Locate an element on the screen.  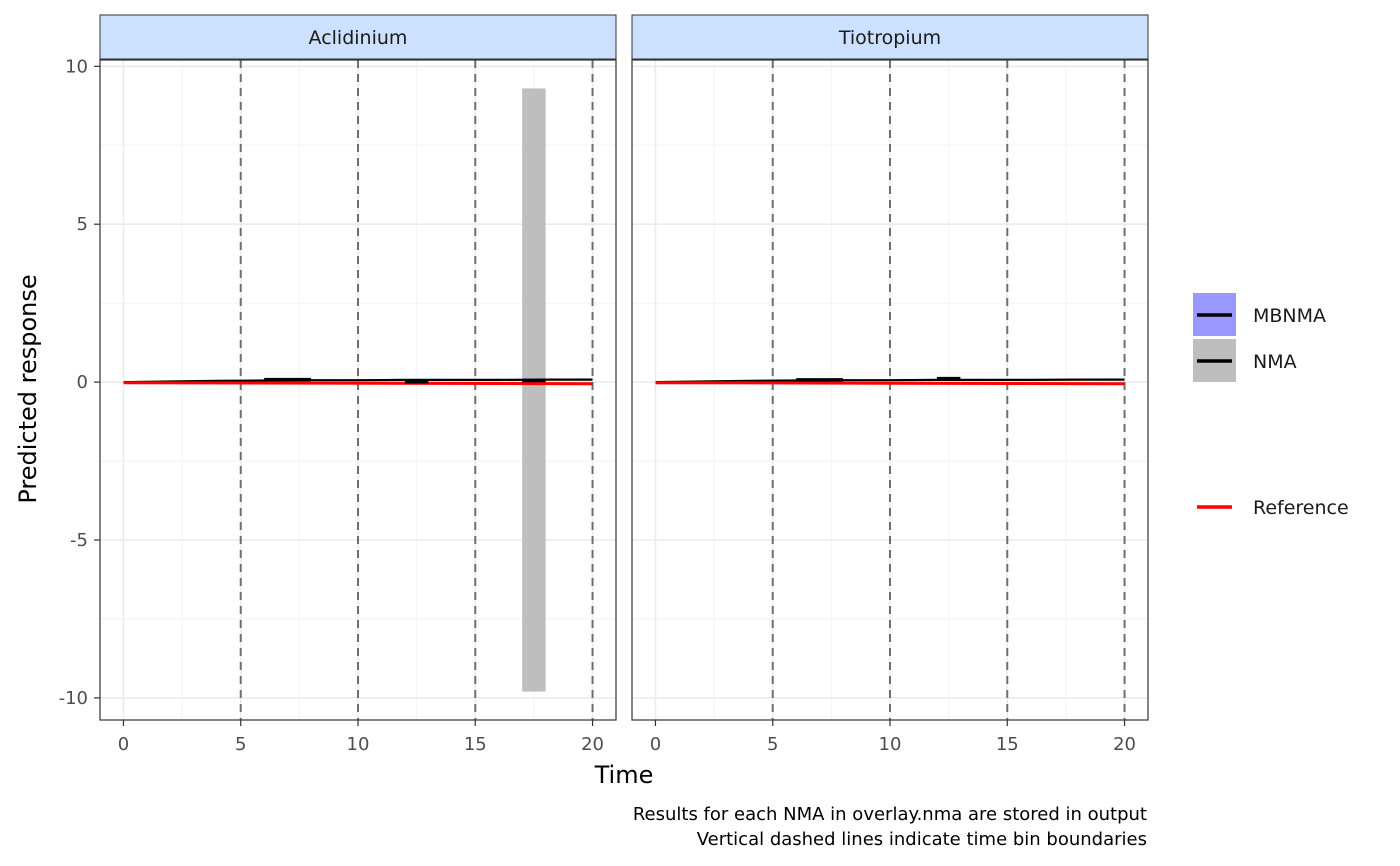
x-axis-panel-2: 0 5 10 15 20 is located at coordinates (893, 737).